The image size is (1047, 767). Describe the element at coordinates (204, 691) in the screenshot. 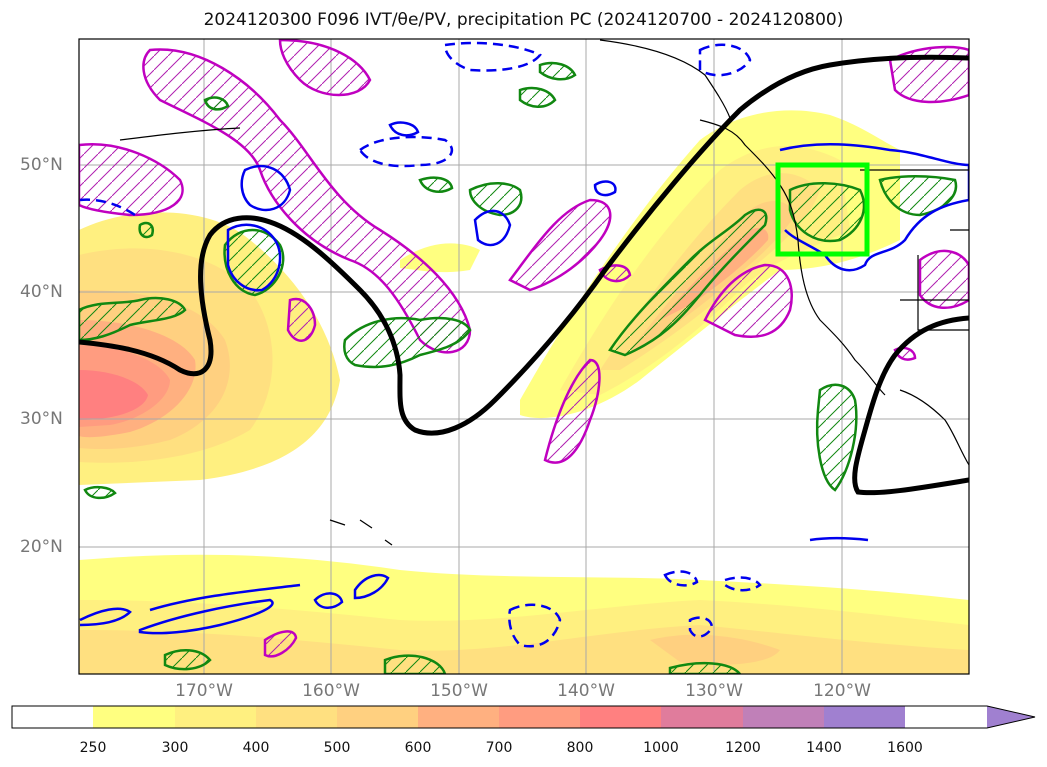

I see `lon-label-170w: 170°W` at that location.